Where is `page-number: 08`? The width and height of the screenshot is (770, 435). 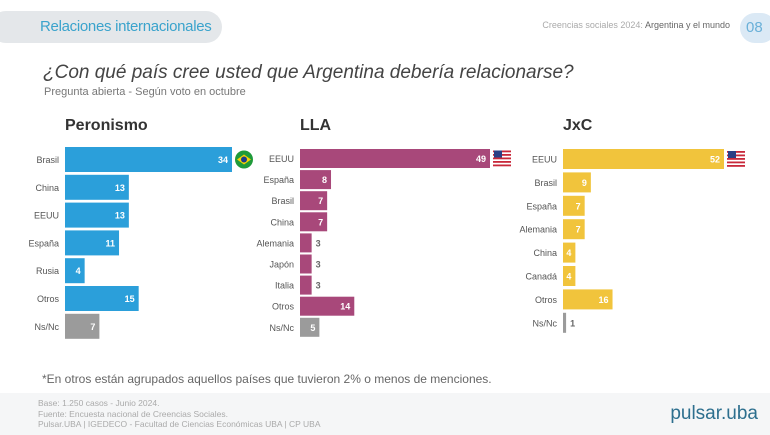
page-number: 08 is located at coordinates (755, 28).